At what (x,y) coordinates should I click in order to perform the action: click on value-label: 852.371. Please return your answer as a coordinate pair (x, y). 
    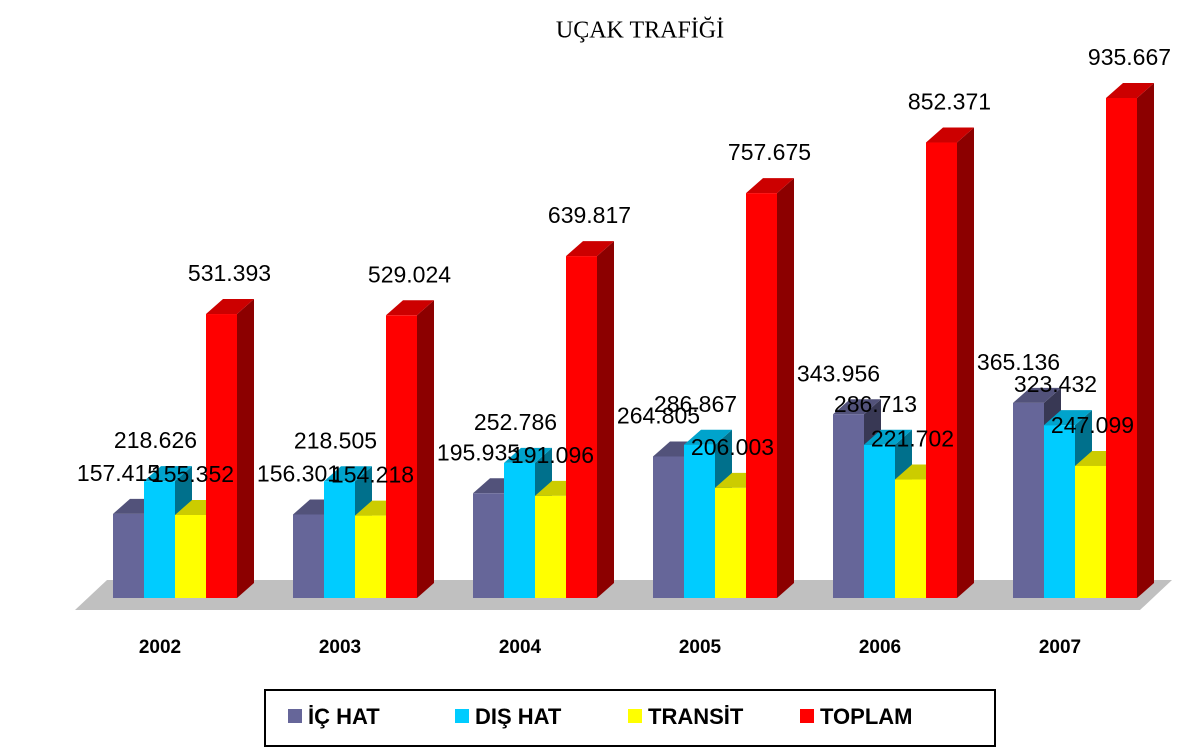
    Looking at the image, I should click on (949, 102).